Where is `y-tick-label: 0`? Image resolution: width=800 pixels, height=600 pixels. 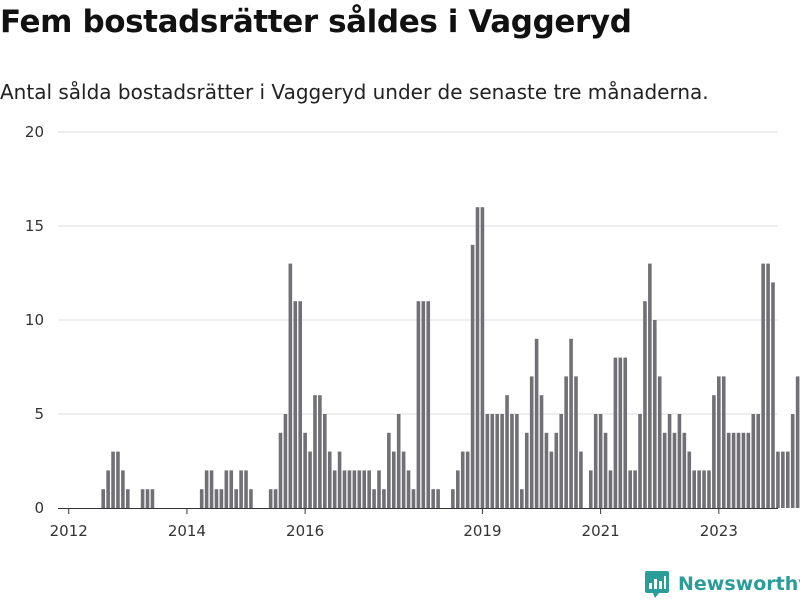 y-tick-label: 0 is located at coordinates (39, 508).